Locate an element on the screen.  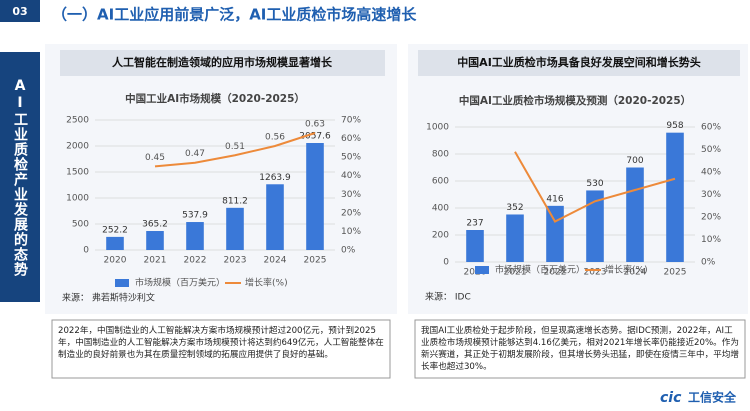
bar-label: 416 is located at coordinates (554, 199).